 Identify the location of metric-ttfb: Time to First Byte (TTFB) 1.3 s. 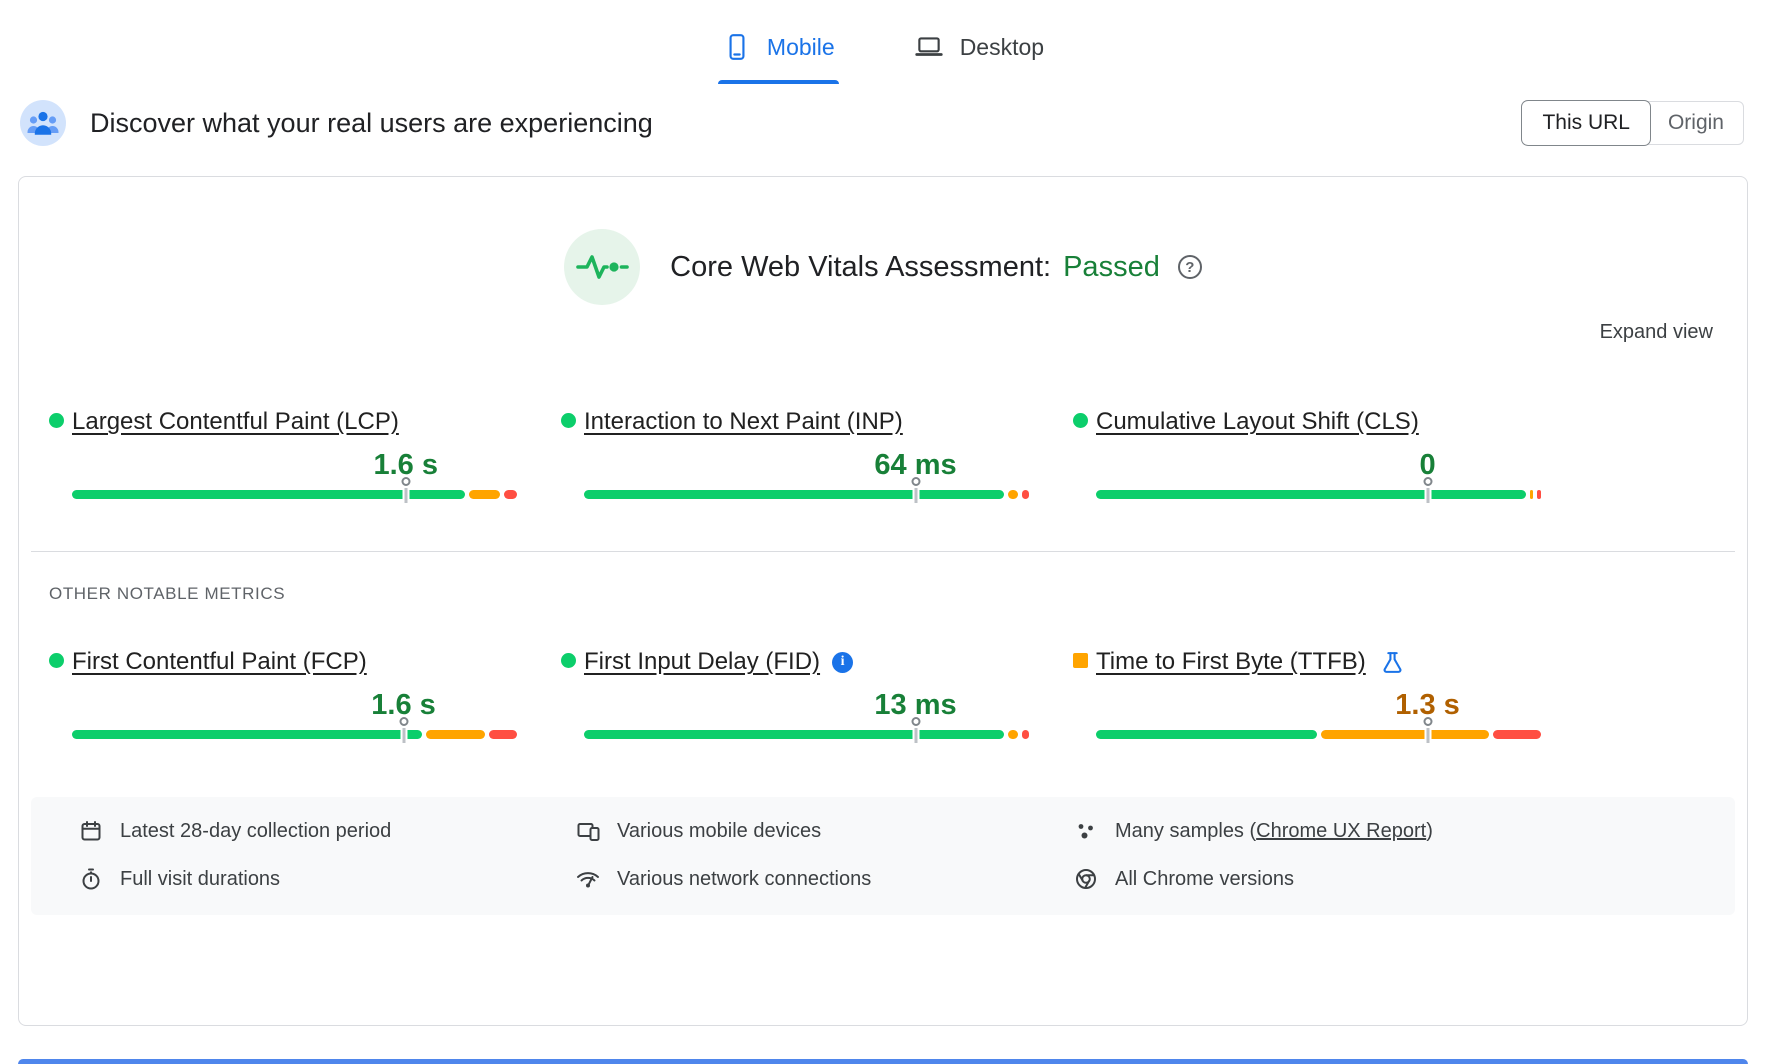
(1307, 694).